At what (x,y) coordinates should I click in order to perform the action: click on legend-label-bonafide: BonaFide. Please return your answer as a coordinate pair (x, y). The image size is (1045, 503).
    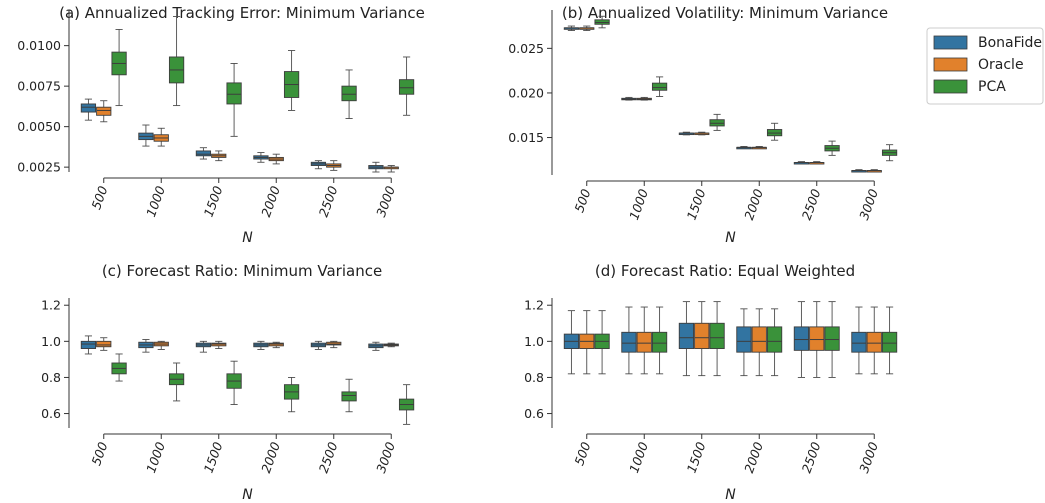
    Looking at the image, I should click on (1010, 43).